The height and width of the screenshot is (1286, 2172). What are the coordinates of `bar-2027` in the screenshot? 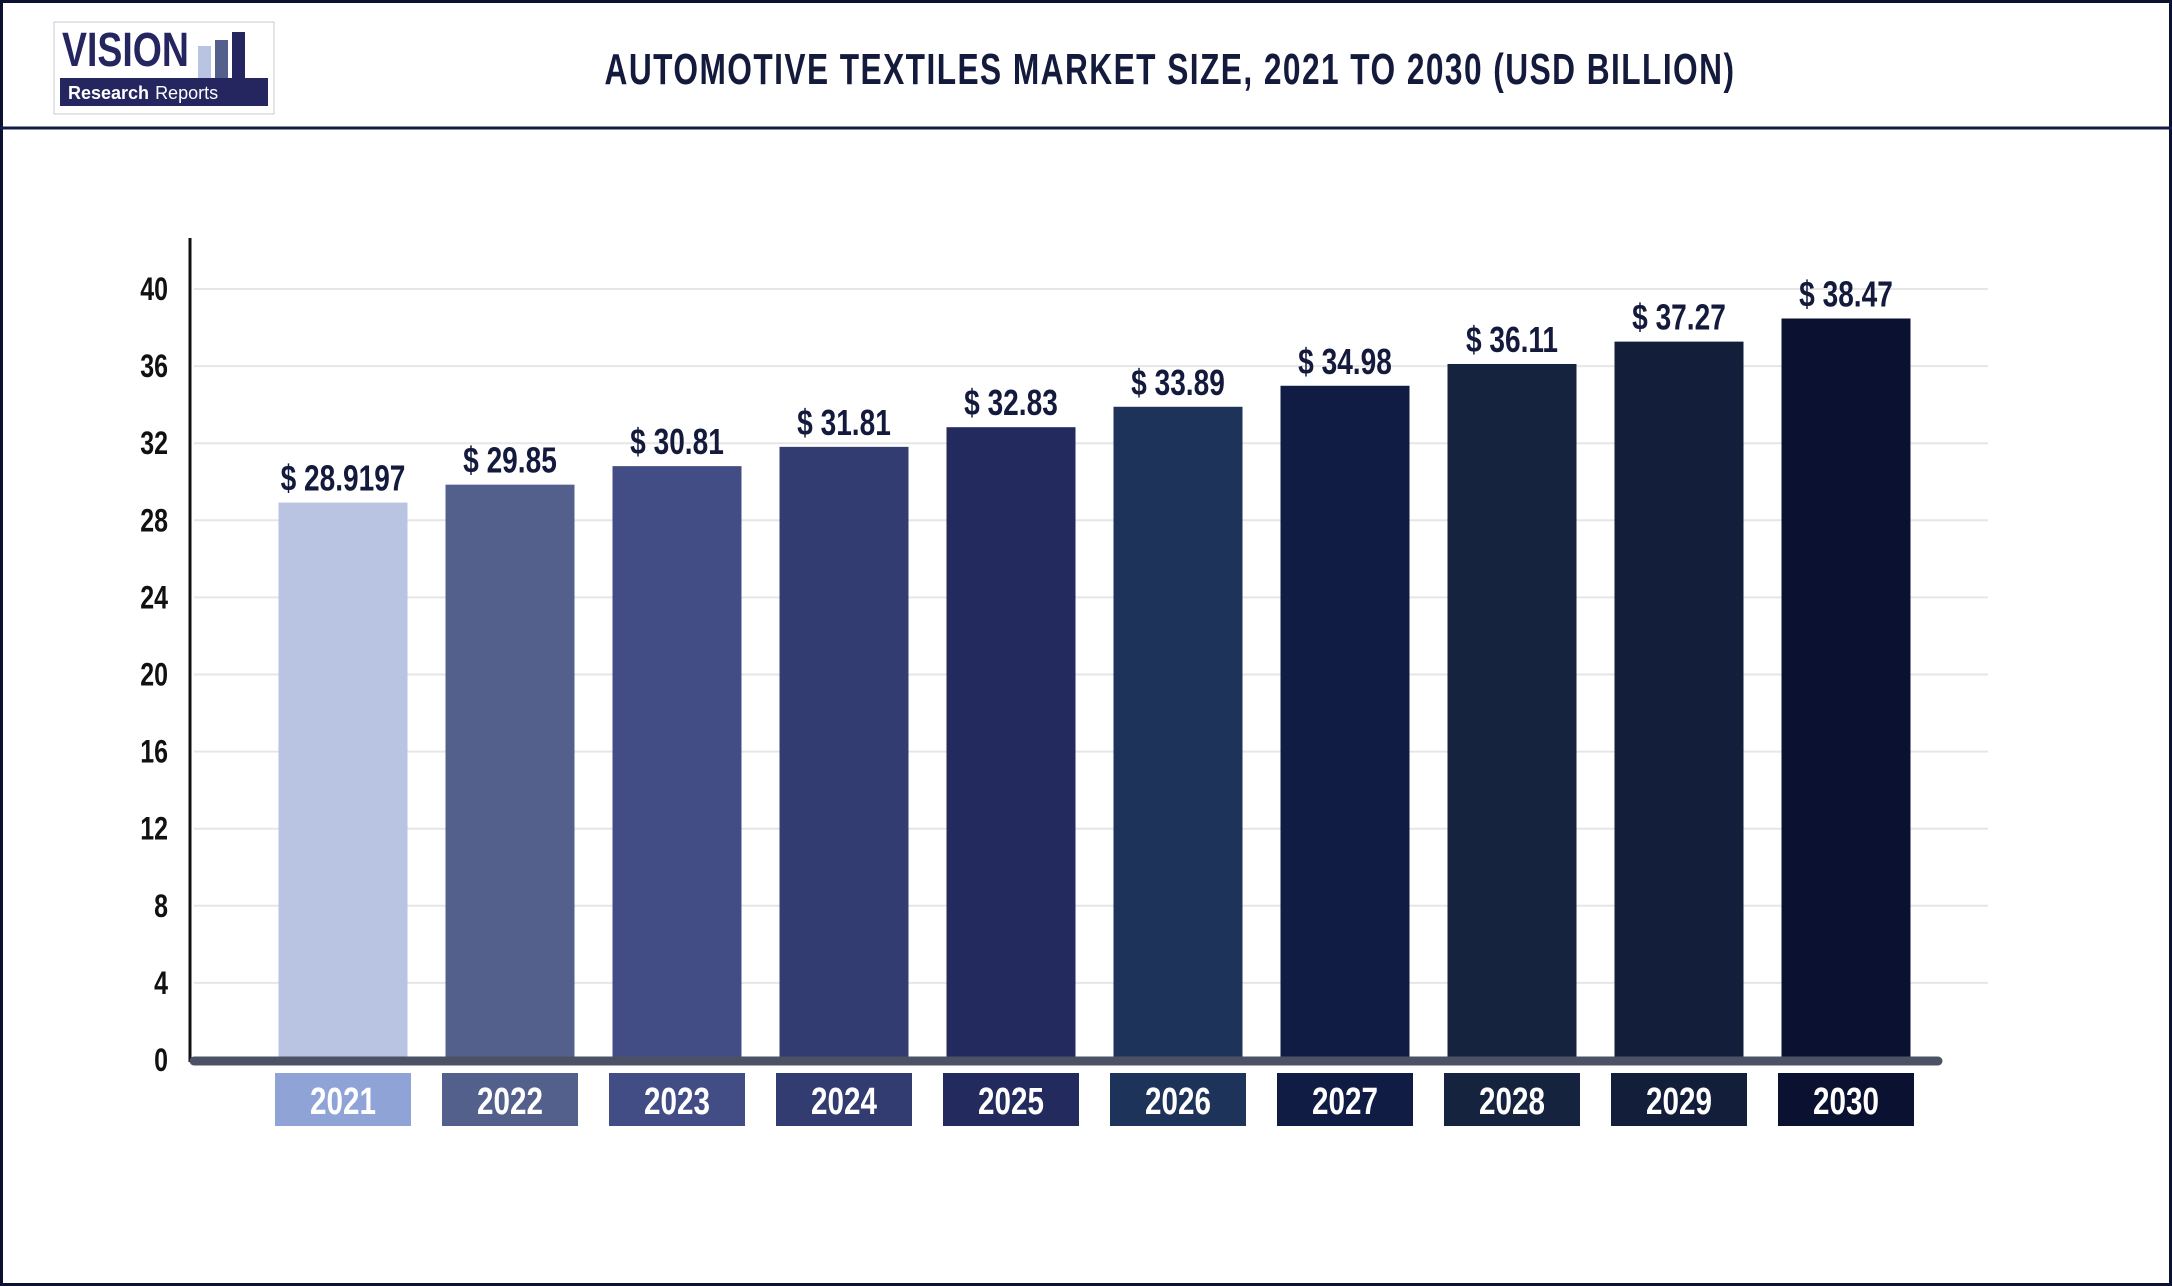 It's located at (1345, 722).